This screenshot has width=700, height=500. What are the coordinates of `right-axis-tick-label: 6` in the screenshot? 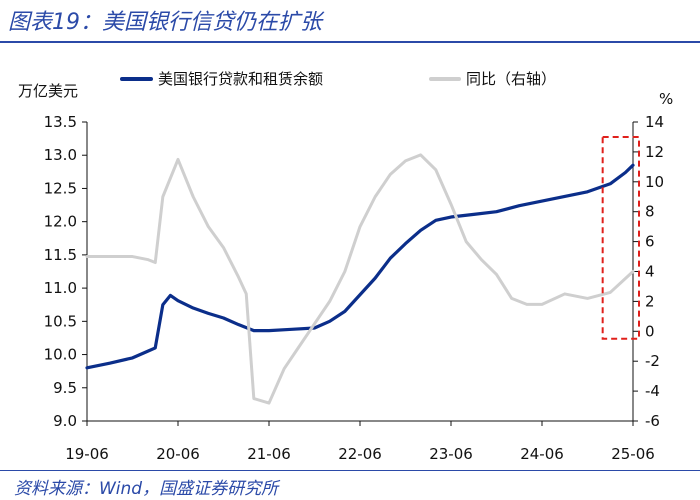 It's located at (650, 242).